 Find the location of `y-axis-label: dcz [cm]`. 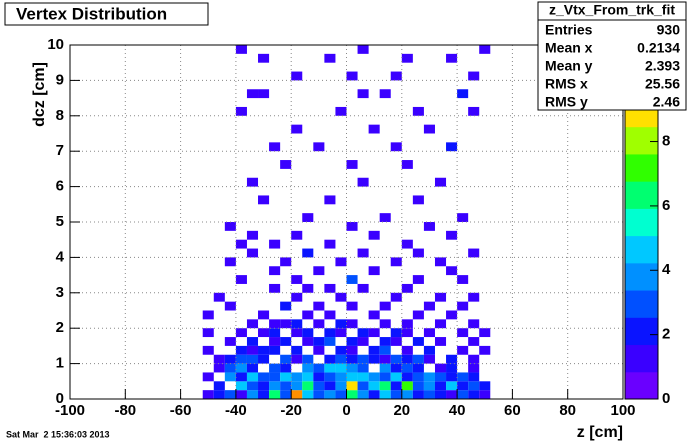

y-axis-label: dcz [cm] is located at coordinates (39, 94).